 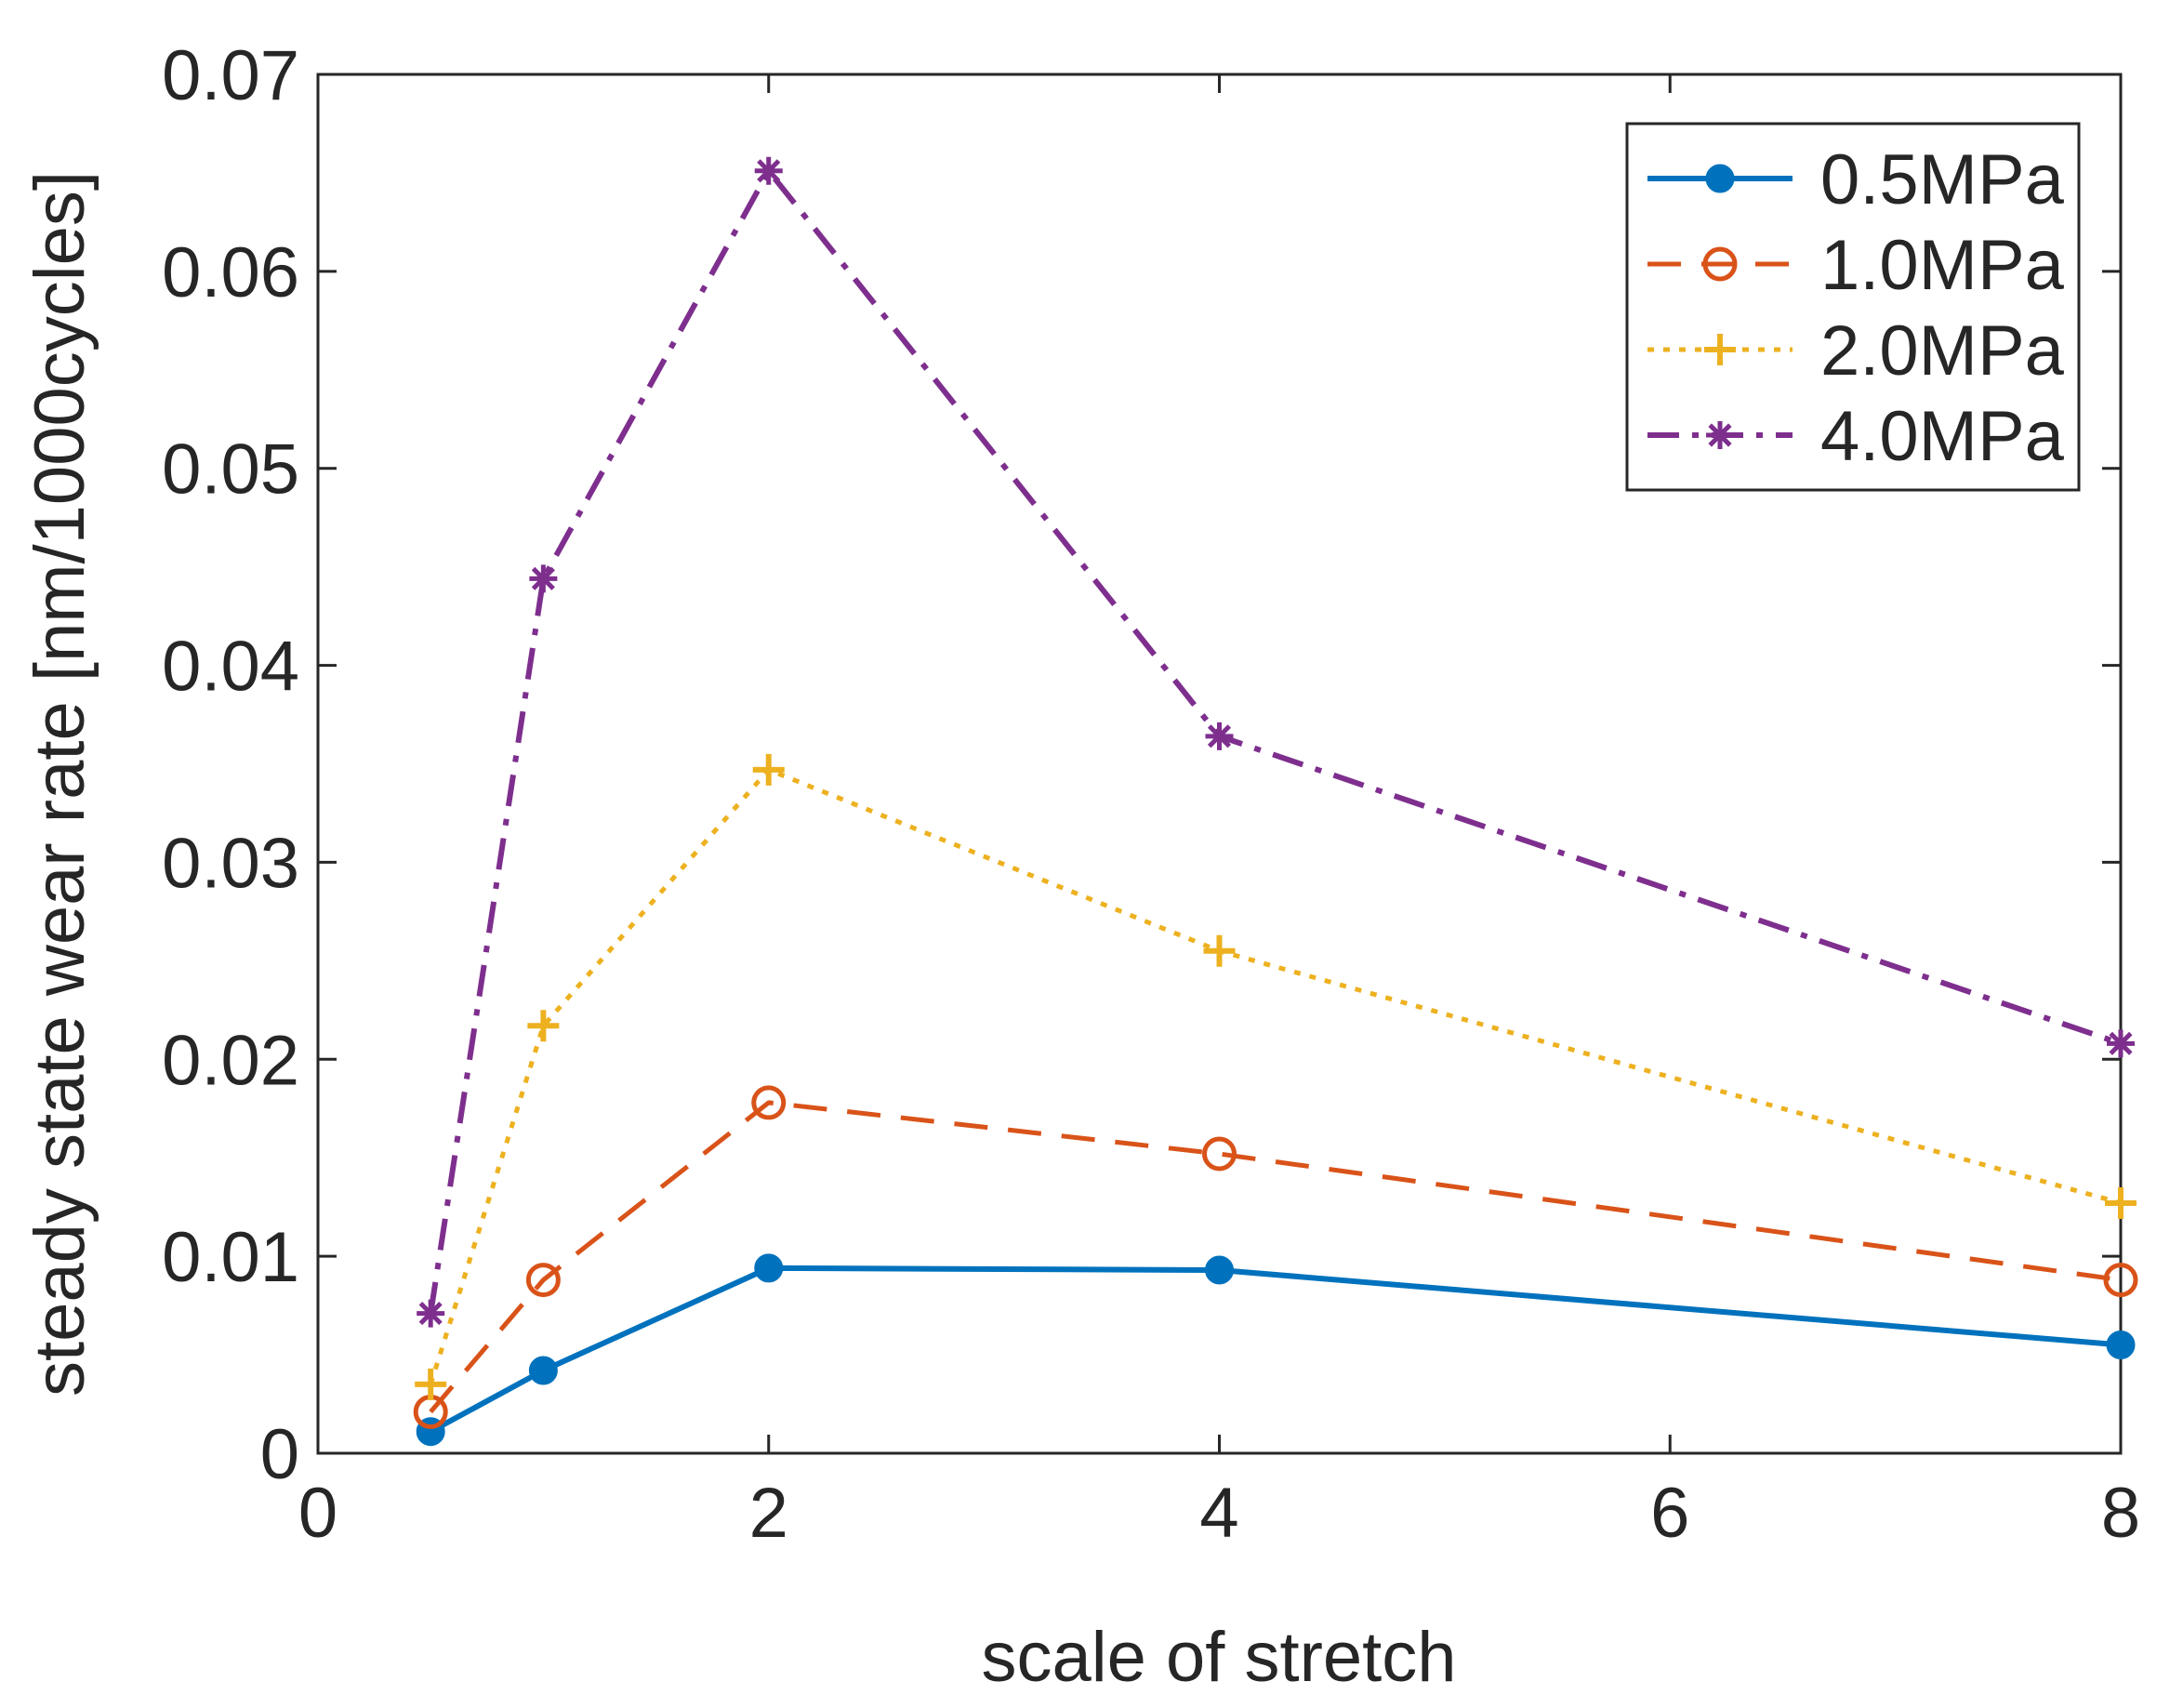 I want to click on x-tick-label: 2, so click(x=768, y=1513).